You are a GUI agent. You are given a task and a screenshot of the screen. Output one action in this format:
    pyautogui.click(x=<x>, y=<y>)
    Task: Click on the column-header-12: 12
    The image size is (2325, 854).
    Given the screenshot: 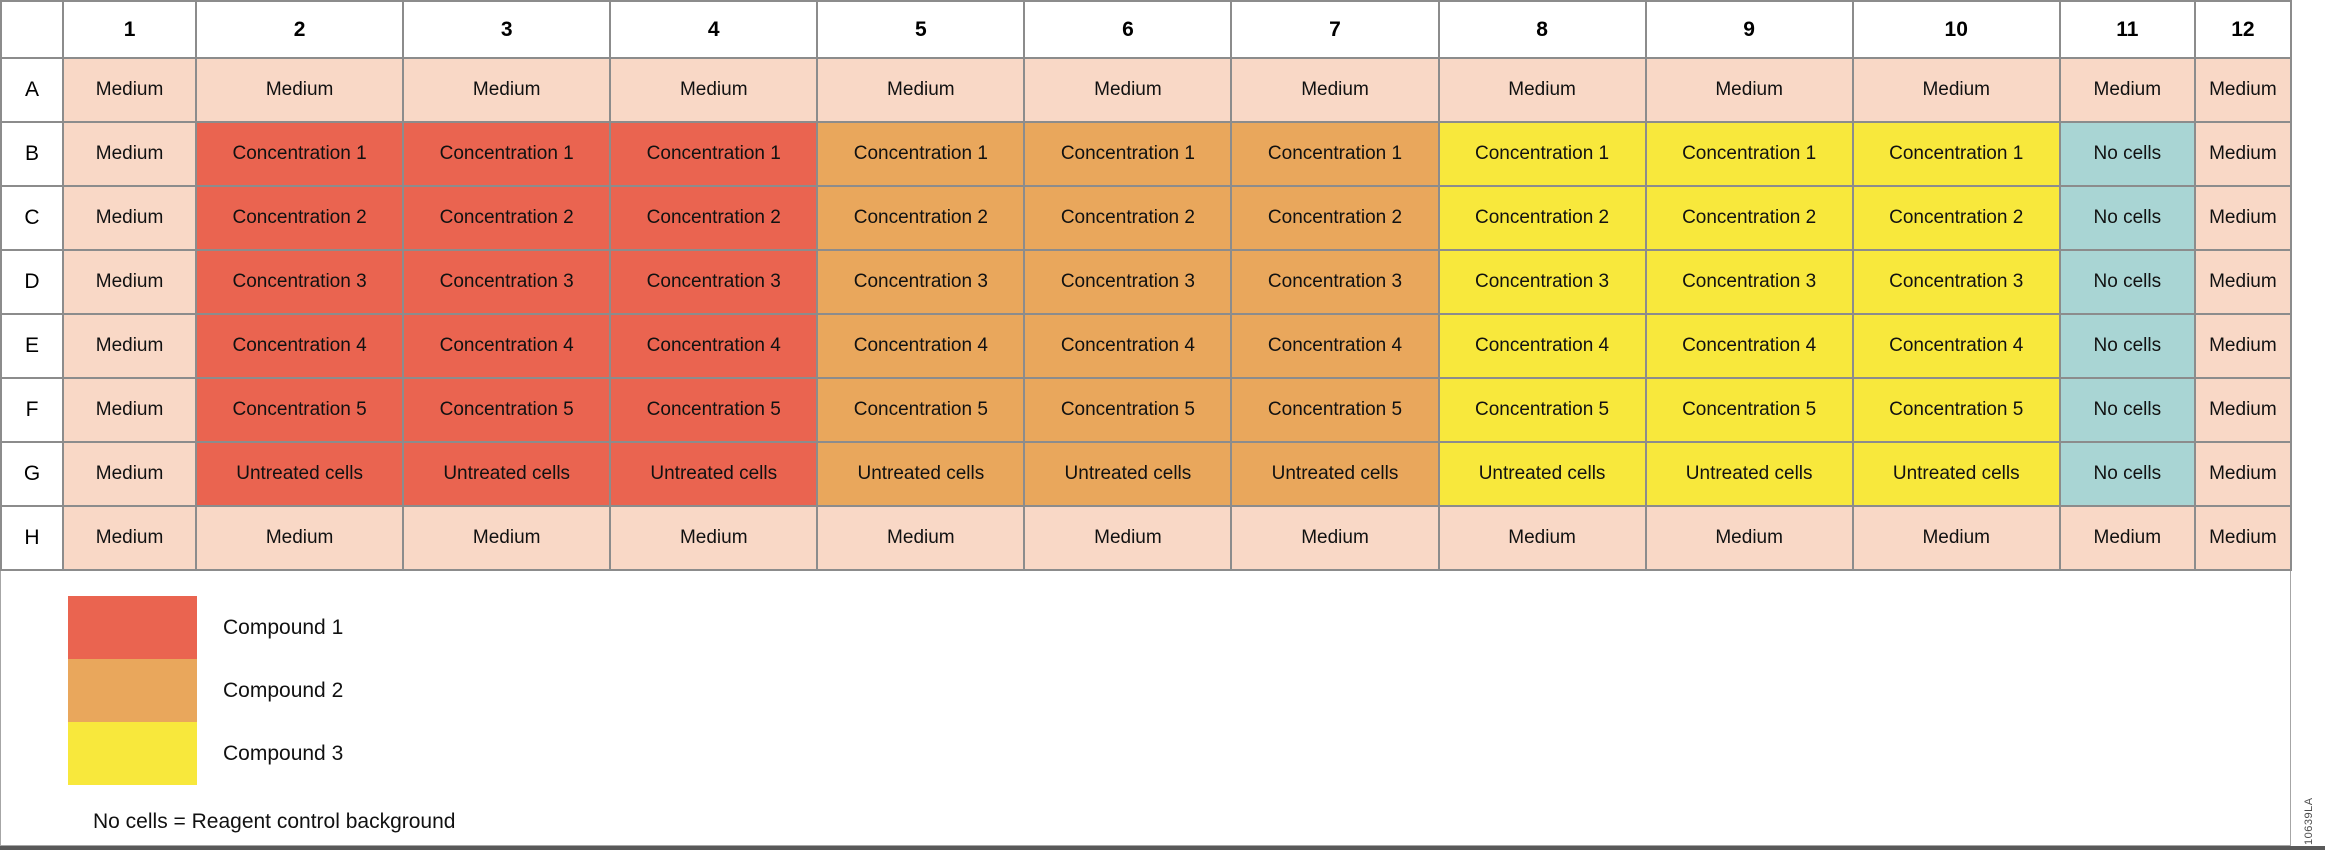 What is the action you would take?
    pyautogui.click(x=2243, y=29)
    